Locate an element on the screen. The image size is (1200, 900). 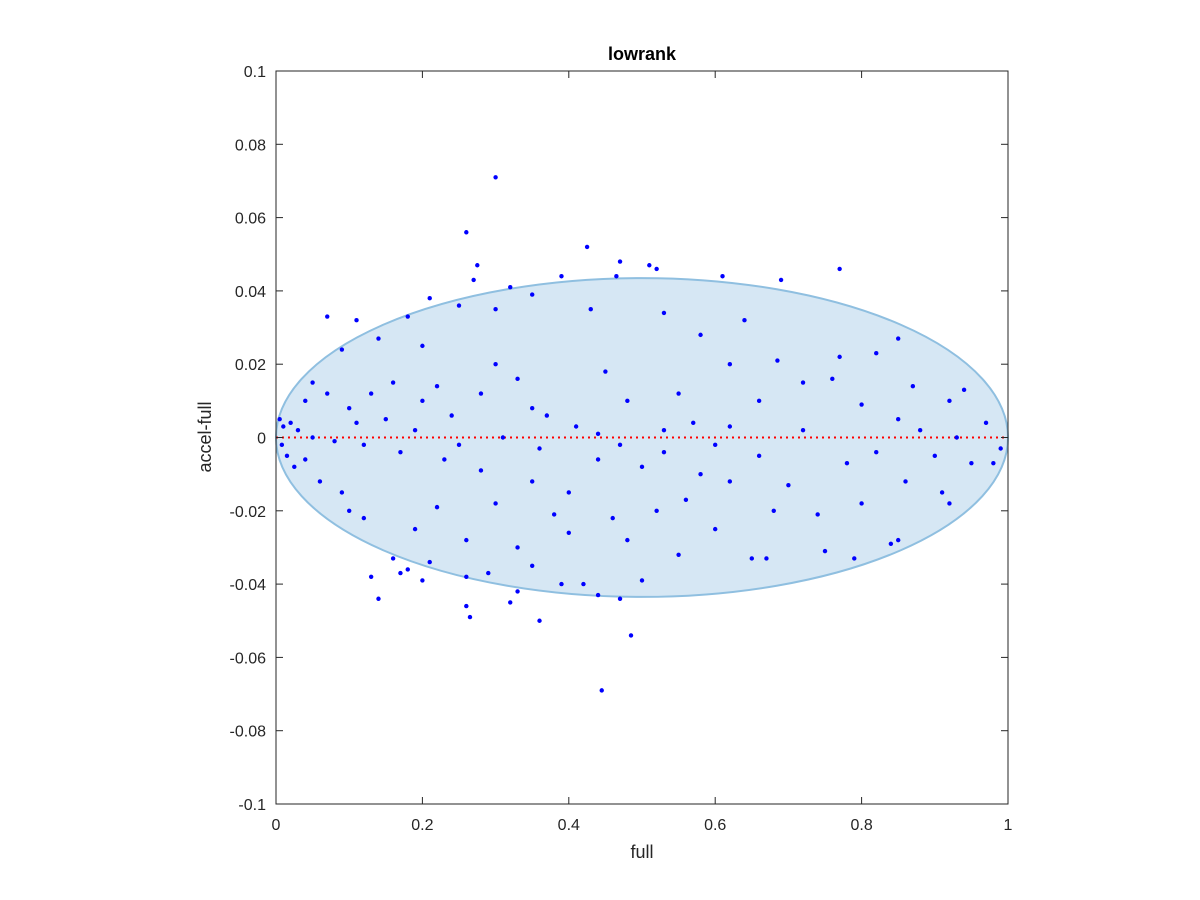
x-tick-label: 0 is located at coordinates (276, 825).